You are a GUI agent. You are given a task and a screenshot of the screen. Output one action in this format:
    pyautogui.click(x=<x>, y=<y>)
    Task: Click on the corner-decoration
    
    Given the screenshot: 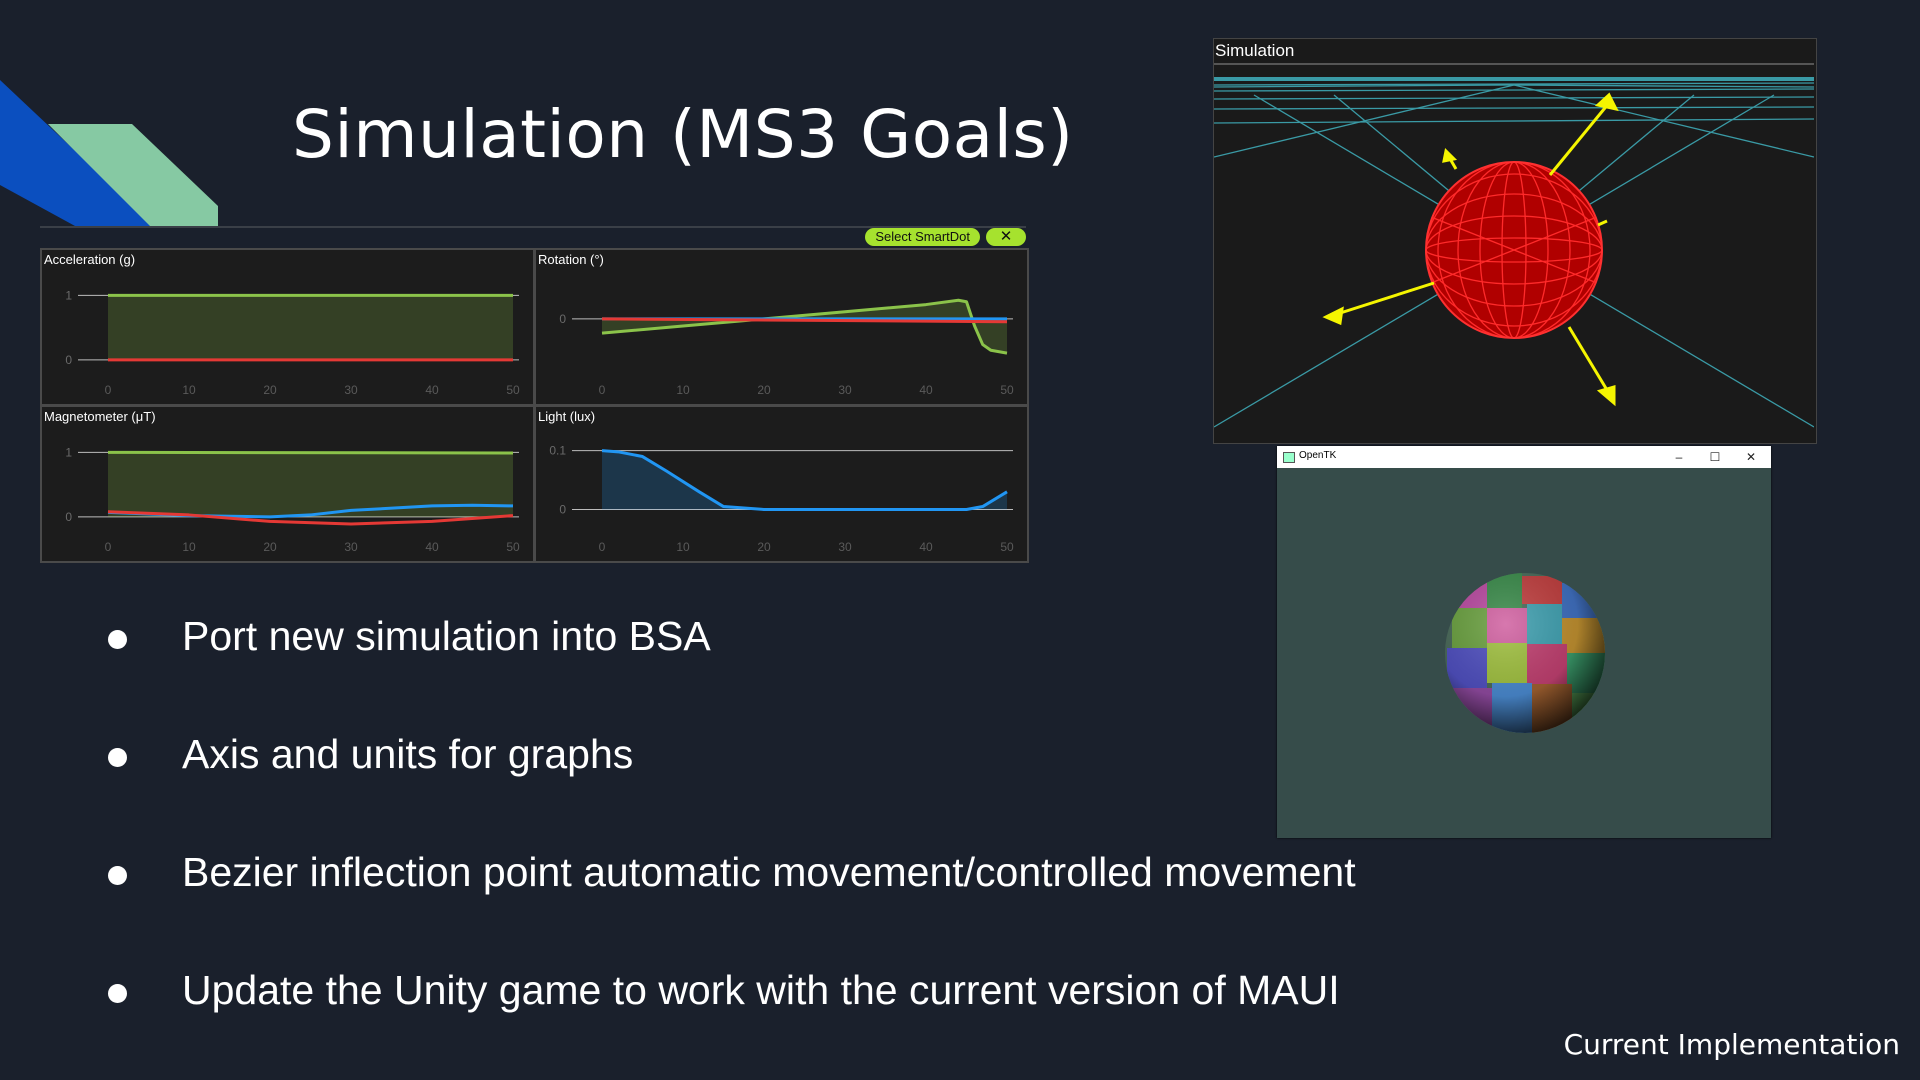 What is the action you would take?
    pyautogui.click(x=109, y=153)
    